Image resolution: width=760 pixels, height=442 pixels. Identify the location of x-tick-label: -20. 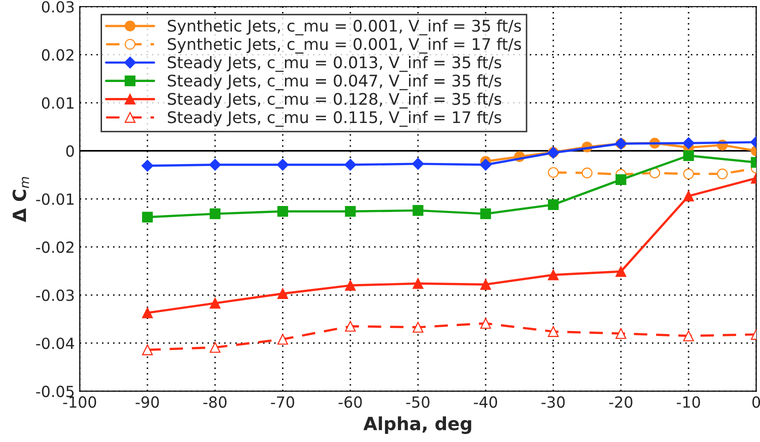
(620, 402).